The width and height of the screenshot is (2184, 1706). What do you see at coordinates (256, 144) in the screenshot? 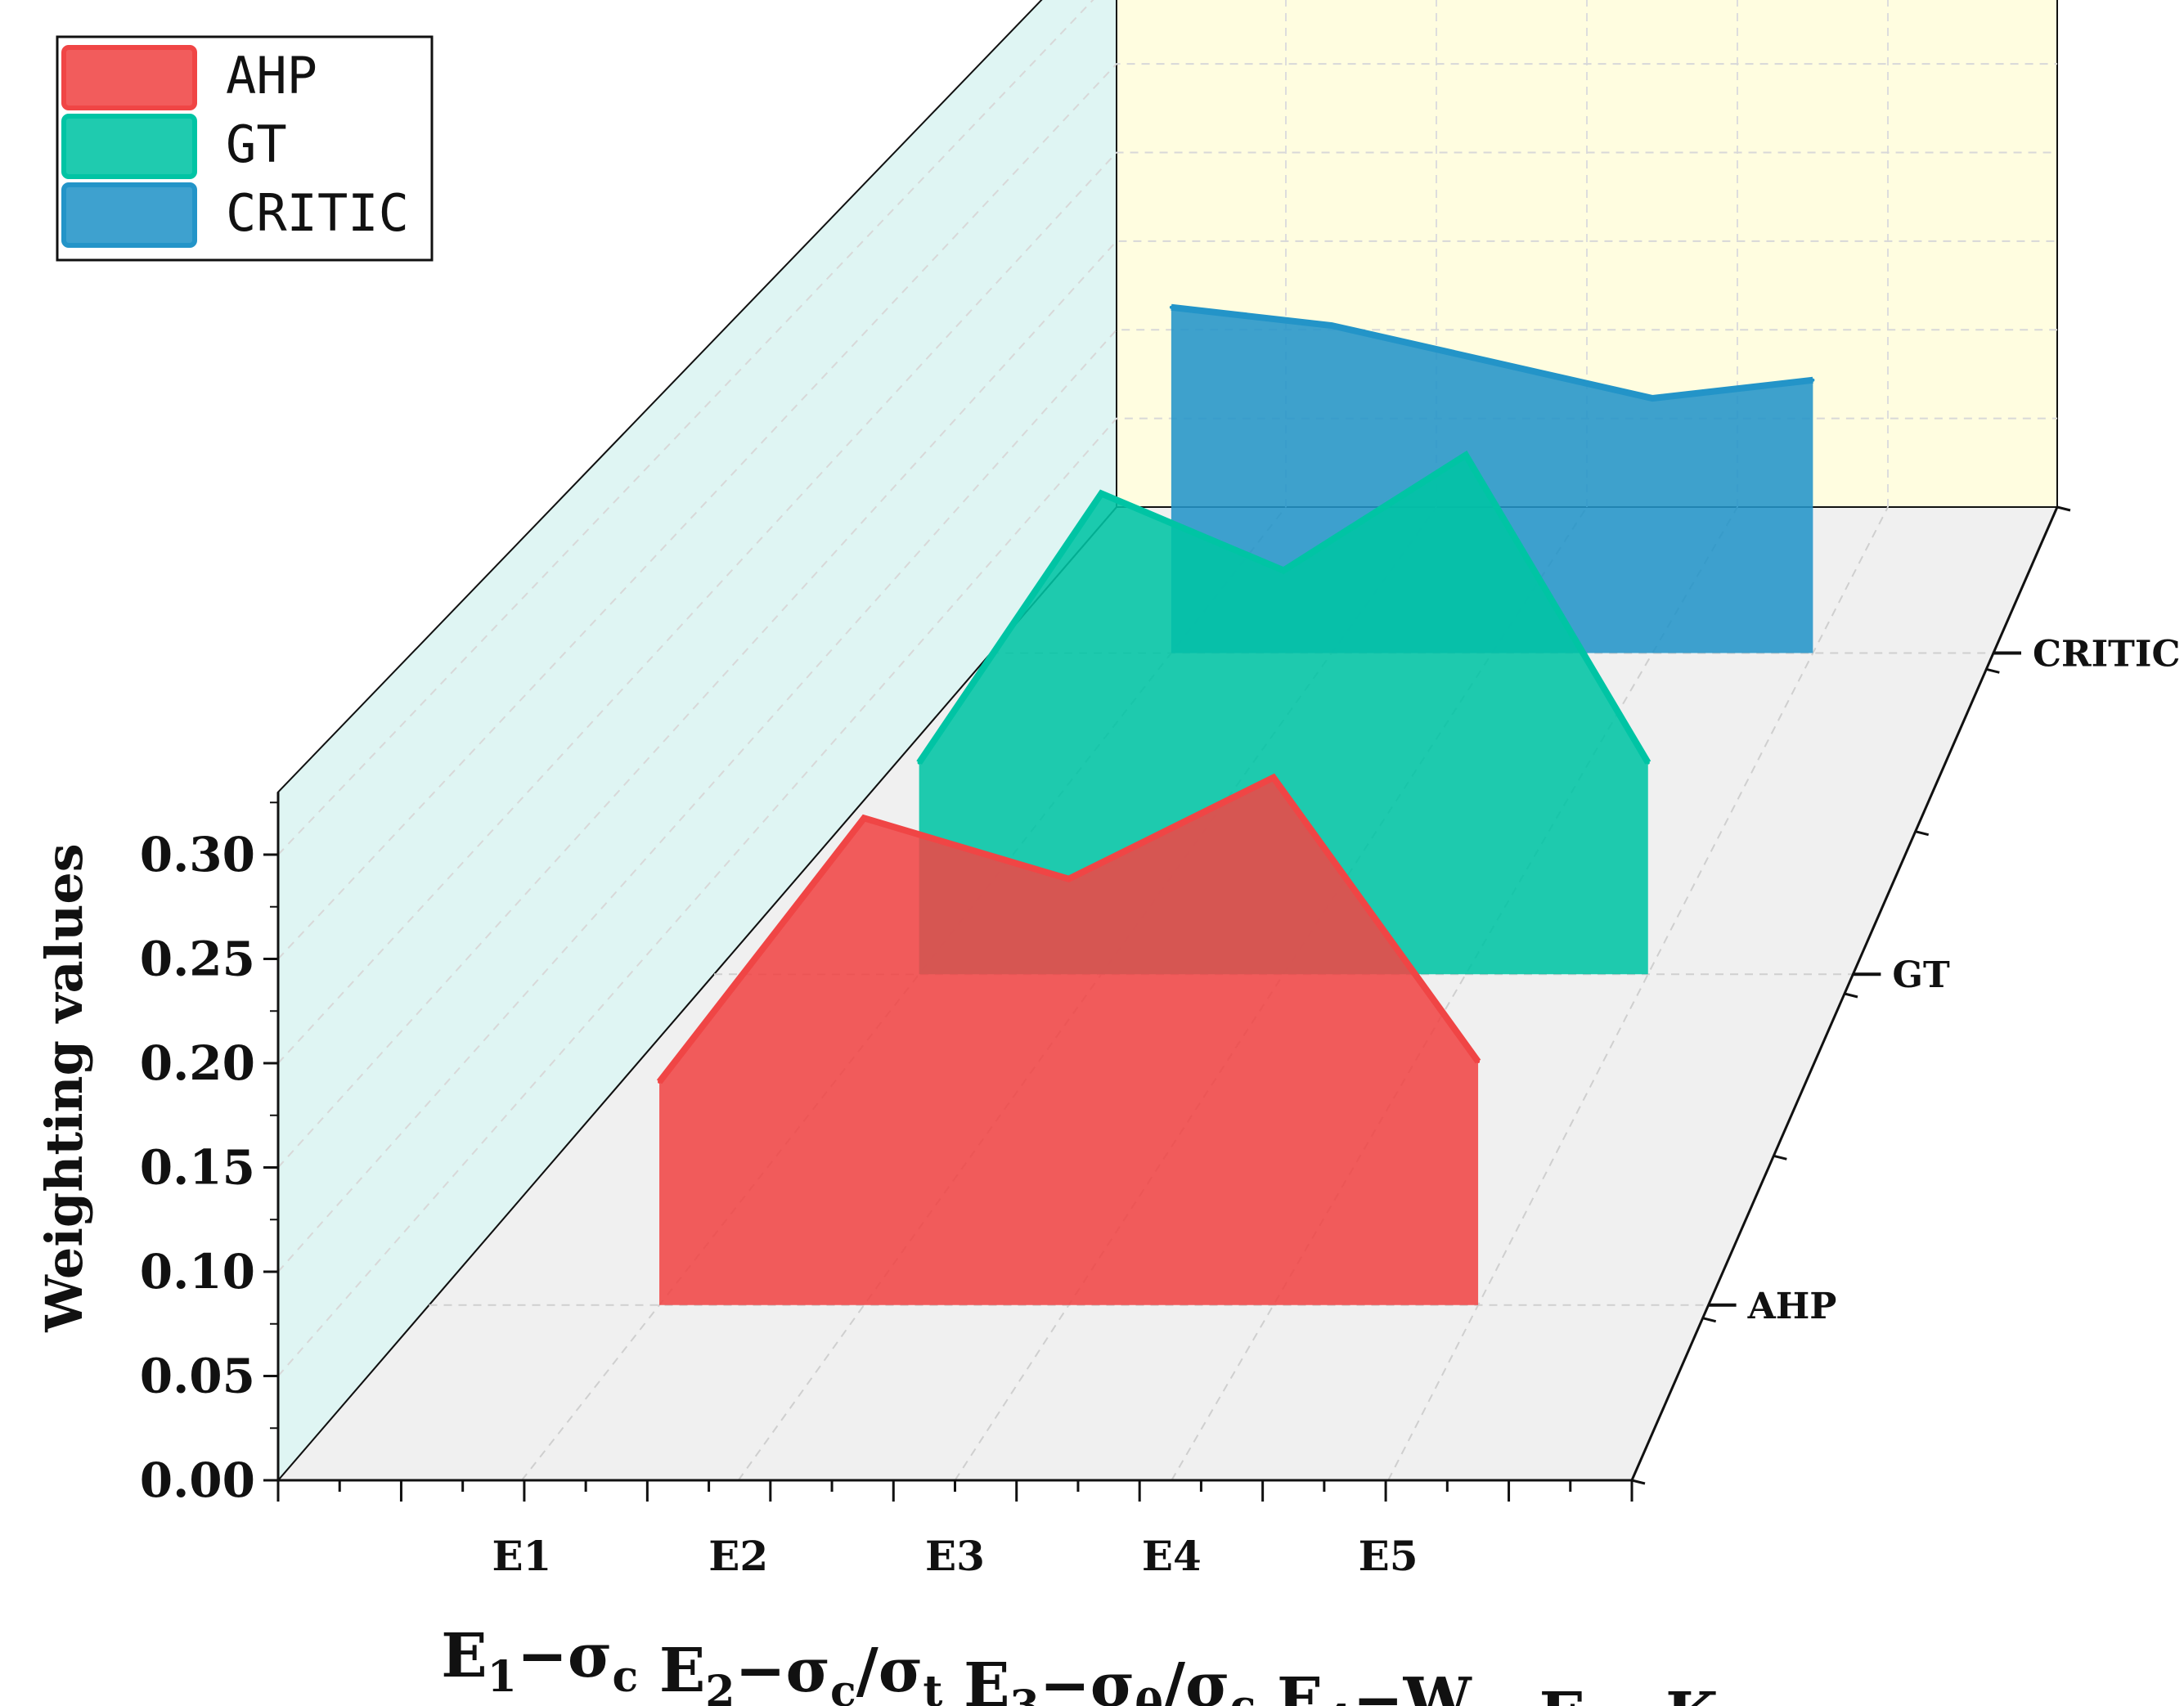
I see `legend-label: GT` at bounding box center [256, 144].